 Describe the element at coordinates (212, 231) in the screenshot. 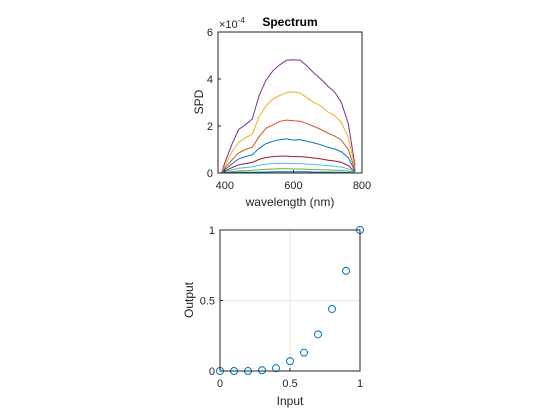

I see `response-y-tick-label: 1` at that location.